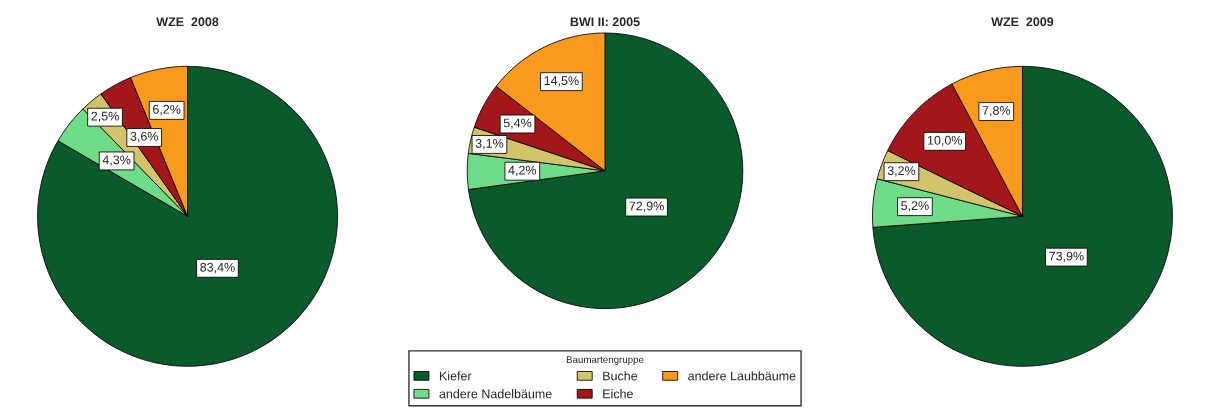 The width and height of the screenshot is (1210, 412). I want to click on data-label: 14,5%, so click(561, 81).